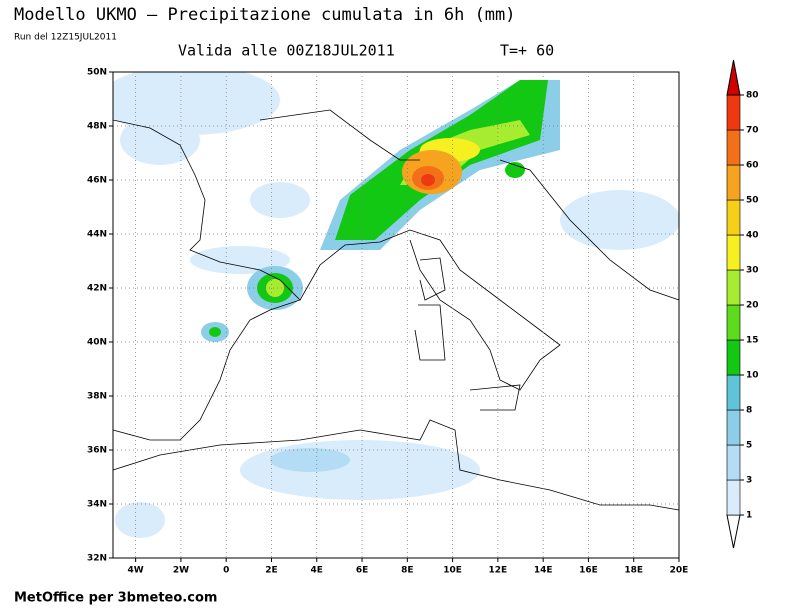 The width and height of the screenshot is (792, 612). I want to click on colorbar-label: 3, so click(749, 481).